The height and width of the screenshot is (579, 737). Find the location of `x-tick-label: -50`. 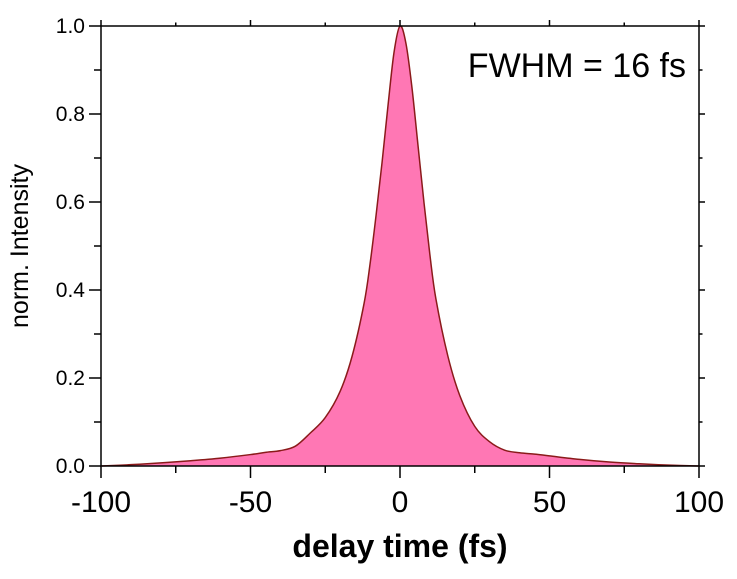

x-tick-label: -50 is located at coordinates (250, 502).